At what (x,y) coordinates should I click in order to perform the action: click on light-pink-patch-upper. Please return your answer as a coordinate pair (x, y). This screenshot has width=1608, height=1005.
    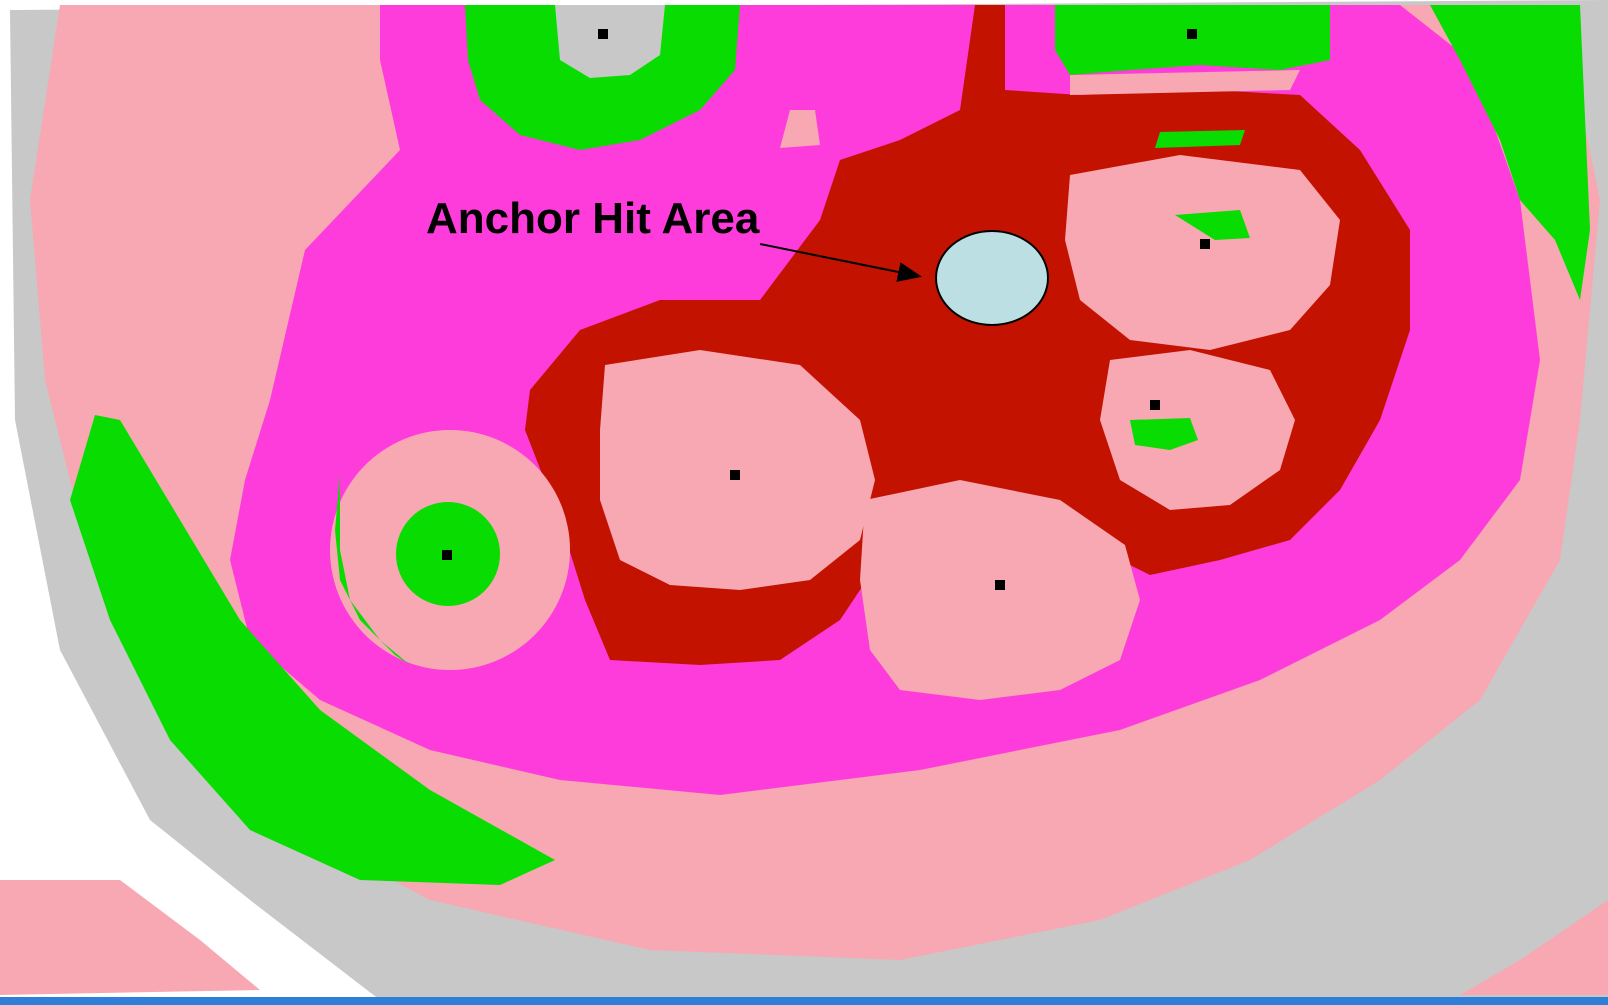
    Looking at the image, I should click on (800, 129).